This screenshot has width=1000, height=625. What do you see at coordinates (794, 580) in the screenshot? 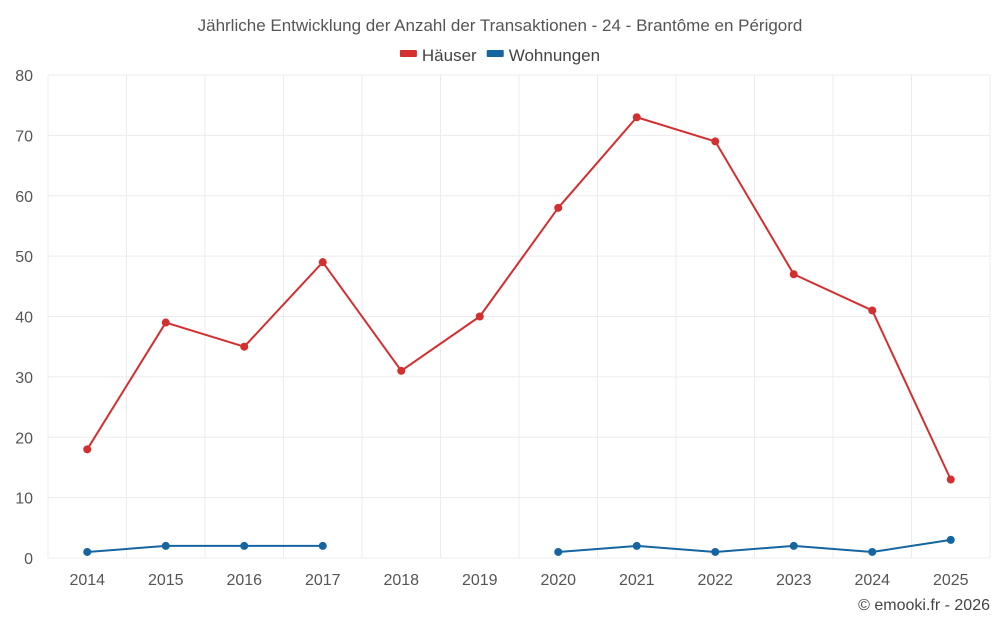
I see `x-tick-label: 2023` at bounding box center [794, 580].